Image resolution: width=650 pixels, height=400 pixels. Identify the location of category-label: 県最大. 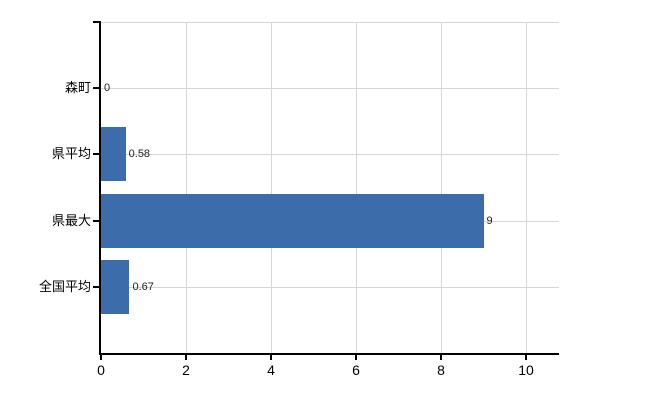
(71, 220).